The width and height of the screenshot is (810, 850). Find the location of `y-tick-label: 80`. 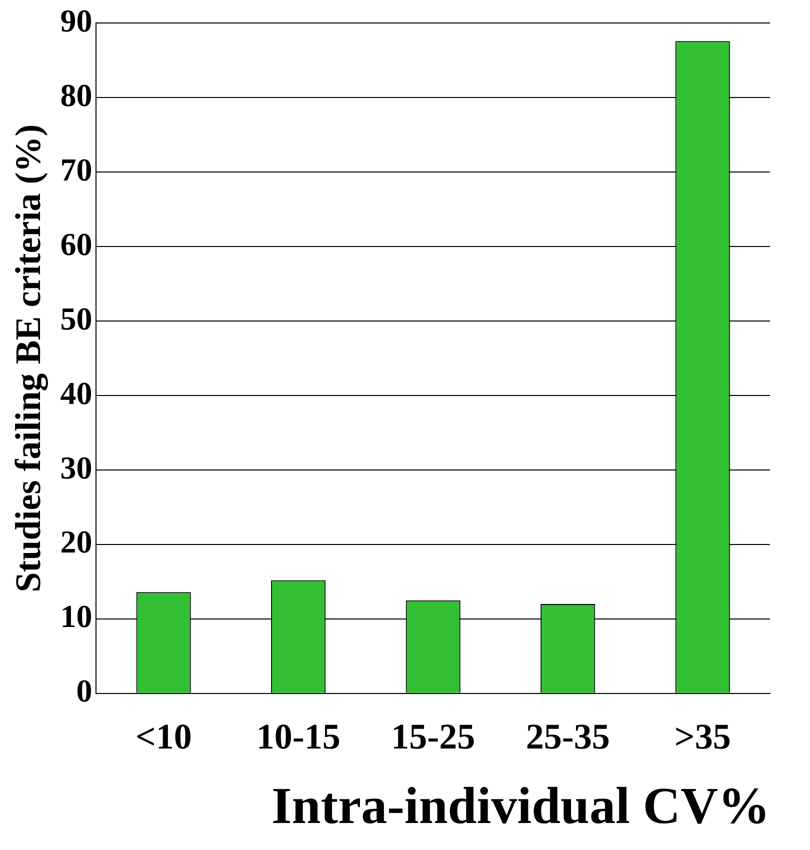

y-tick-label: 80 is located at coordinates (76, 94).